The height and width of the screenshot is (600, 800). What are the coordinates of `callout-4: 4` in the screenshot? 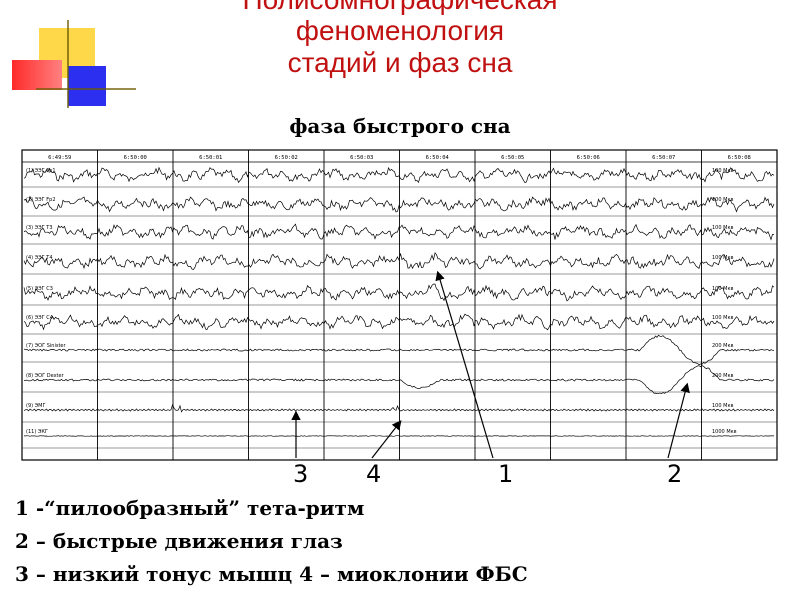 It's located at (374, 474).